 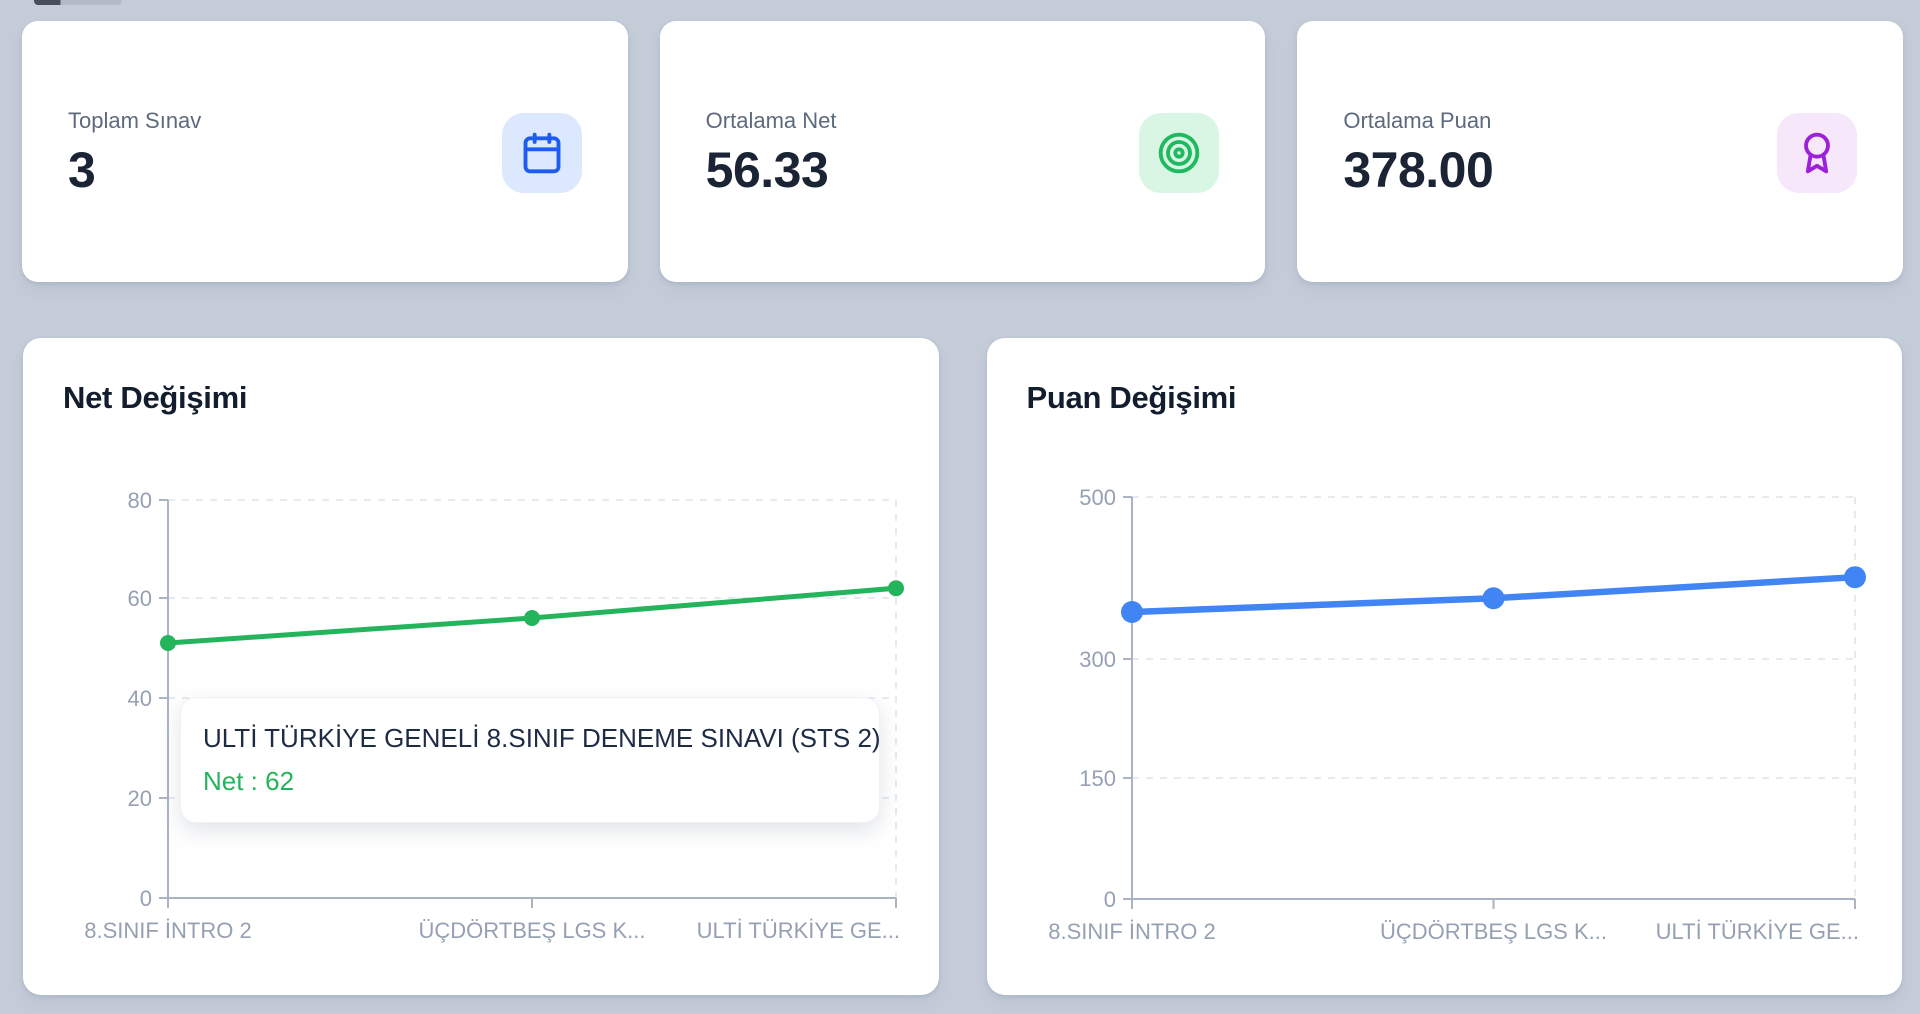 What do you see at coordinates (82, 170) in the screenshot?
I see `stat-value: 3` at bounding box center [82, 170].